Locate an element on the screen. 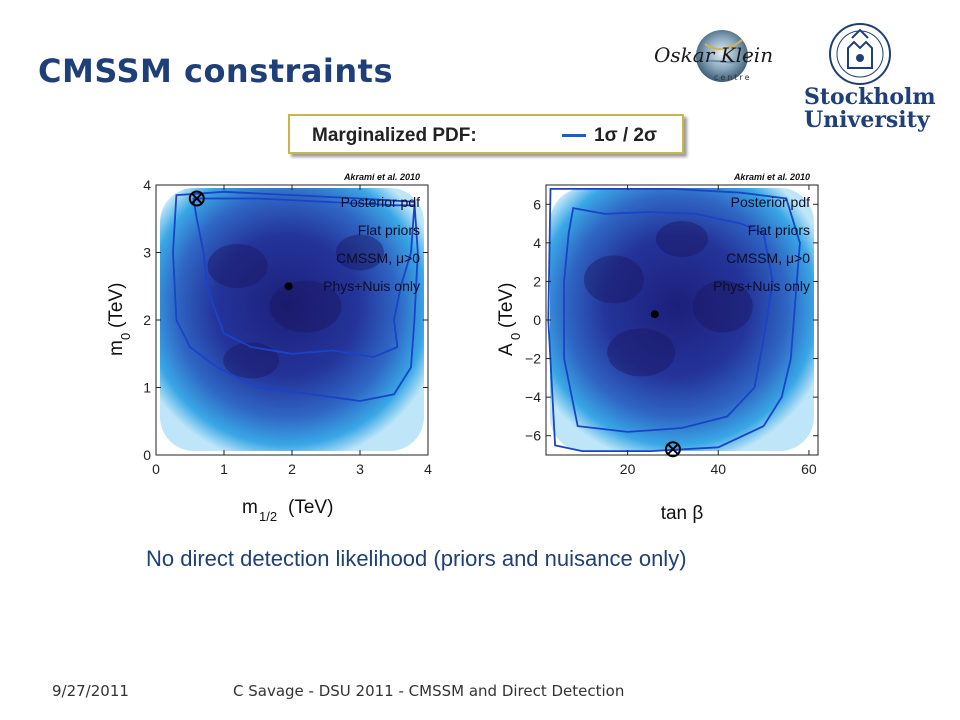 The width and height of the screenshot is (960, 720). y-tick-label: 6 is located at coordinates (537, 204).